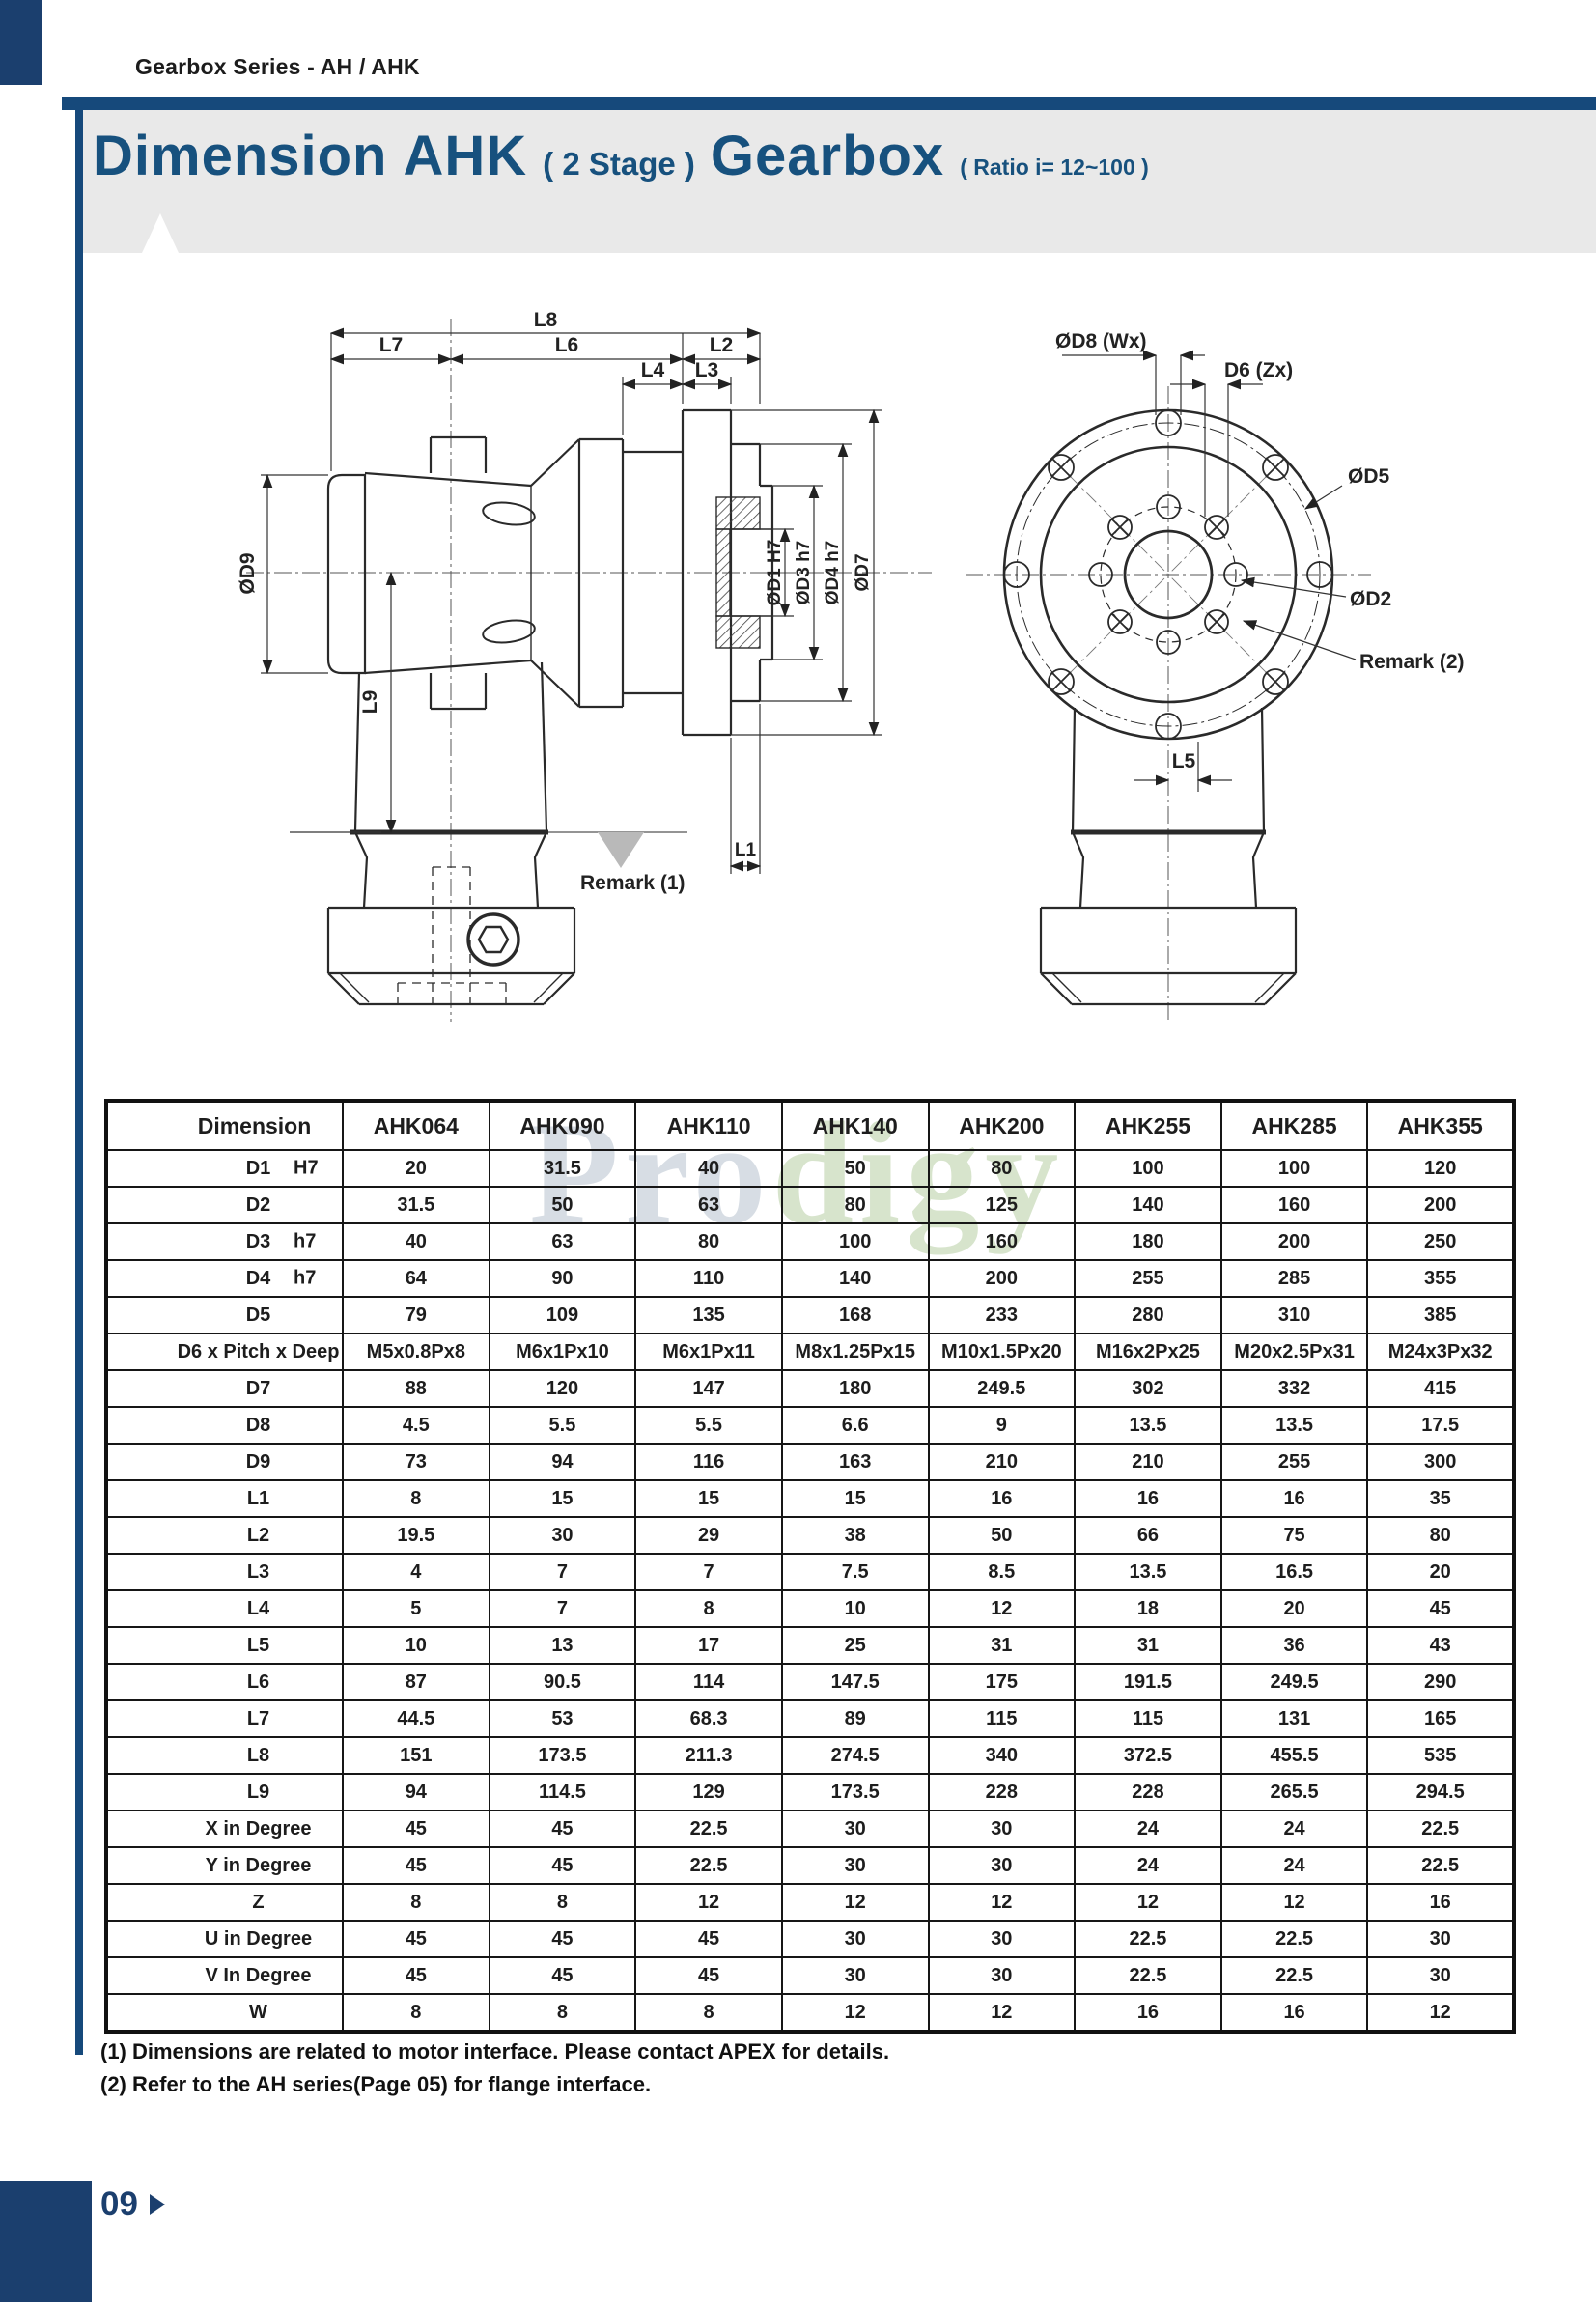  What do you see at coordinates (1294, 1535) in the screenshot?
I see `table-cell: 75` at bounding box center [1294, 1535].